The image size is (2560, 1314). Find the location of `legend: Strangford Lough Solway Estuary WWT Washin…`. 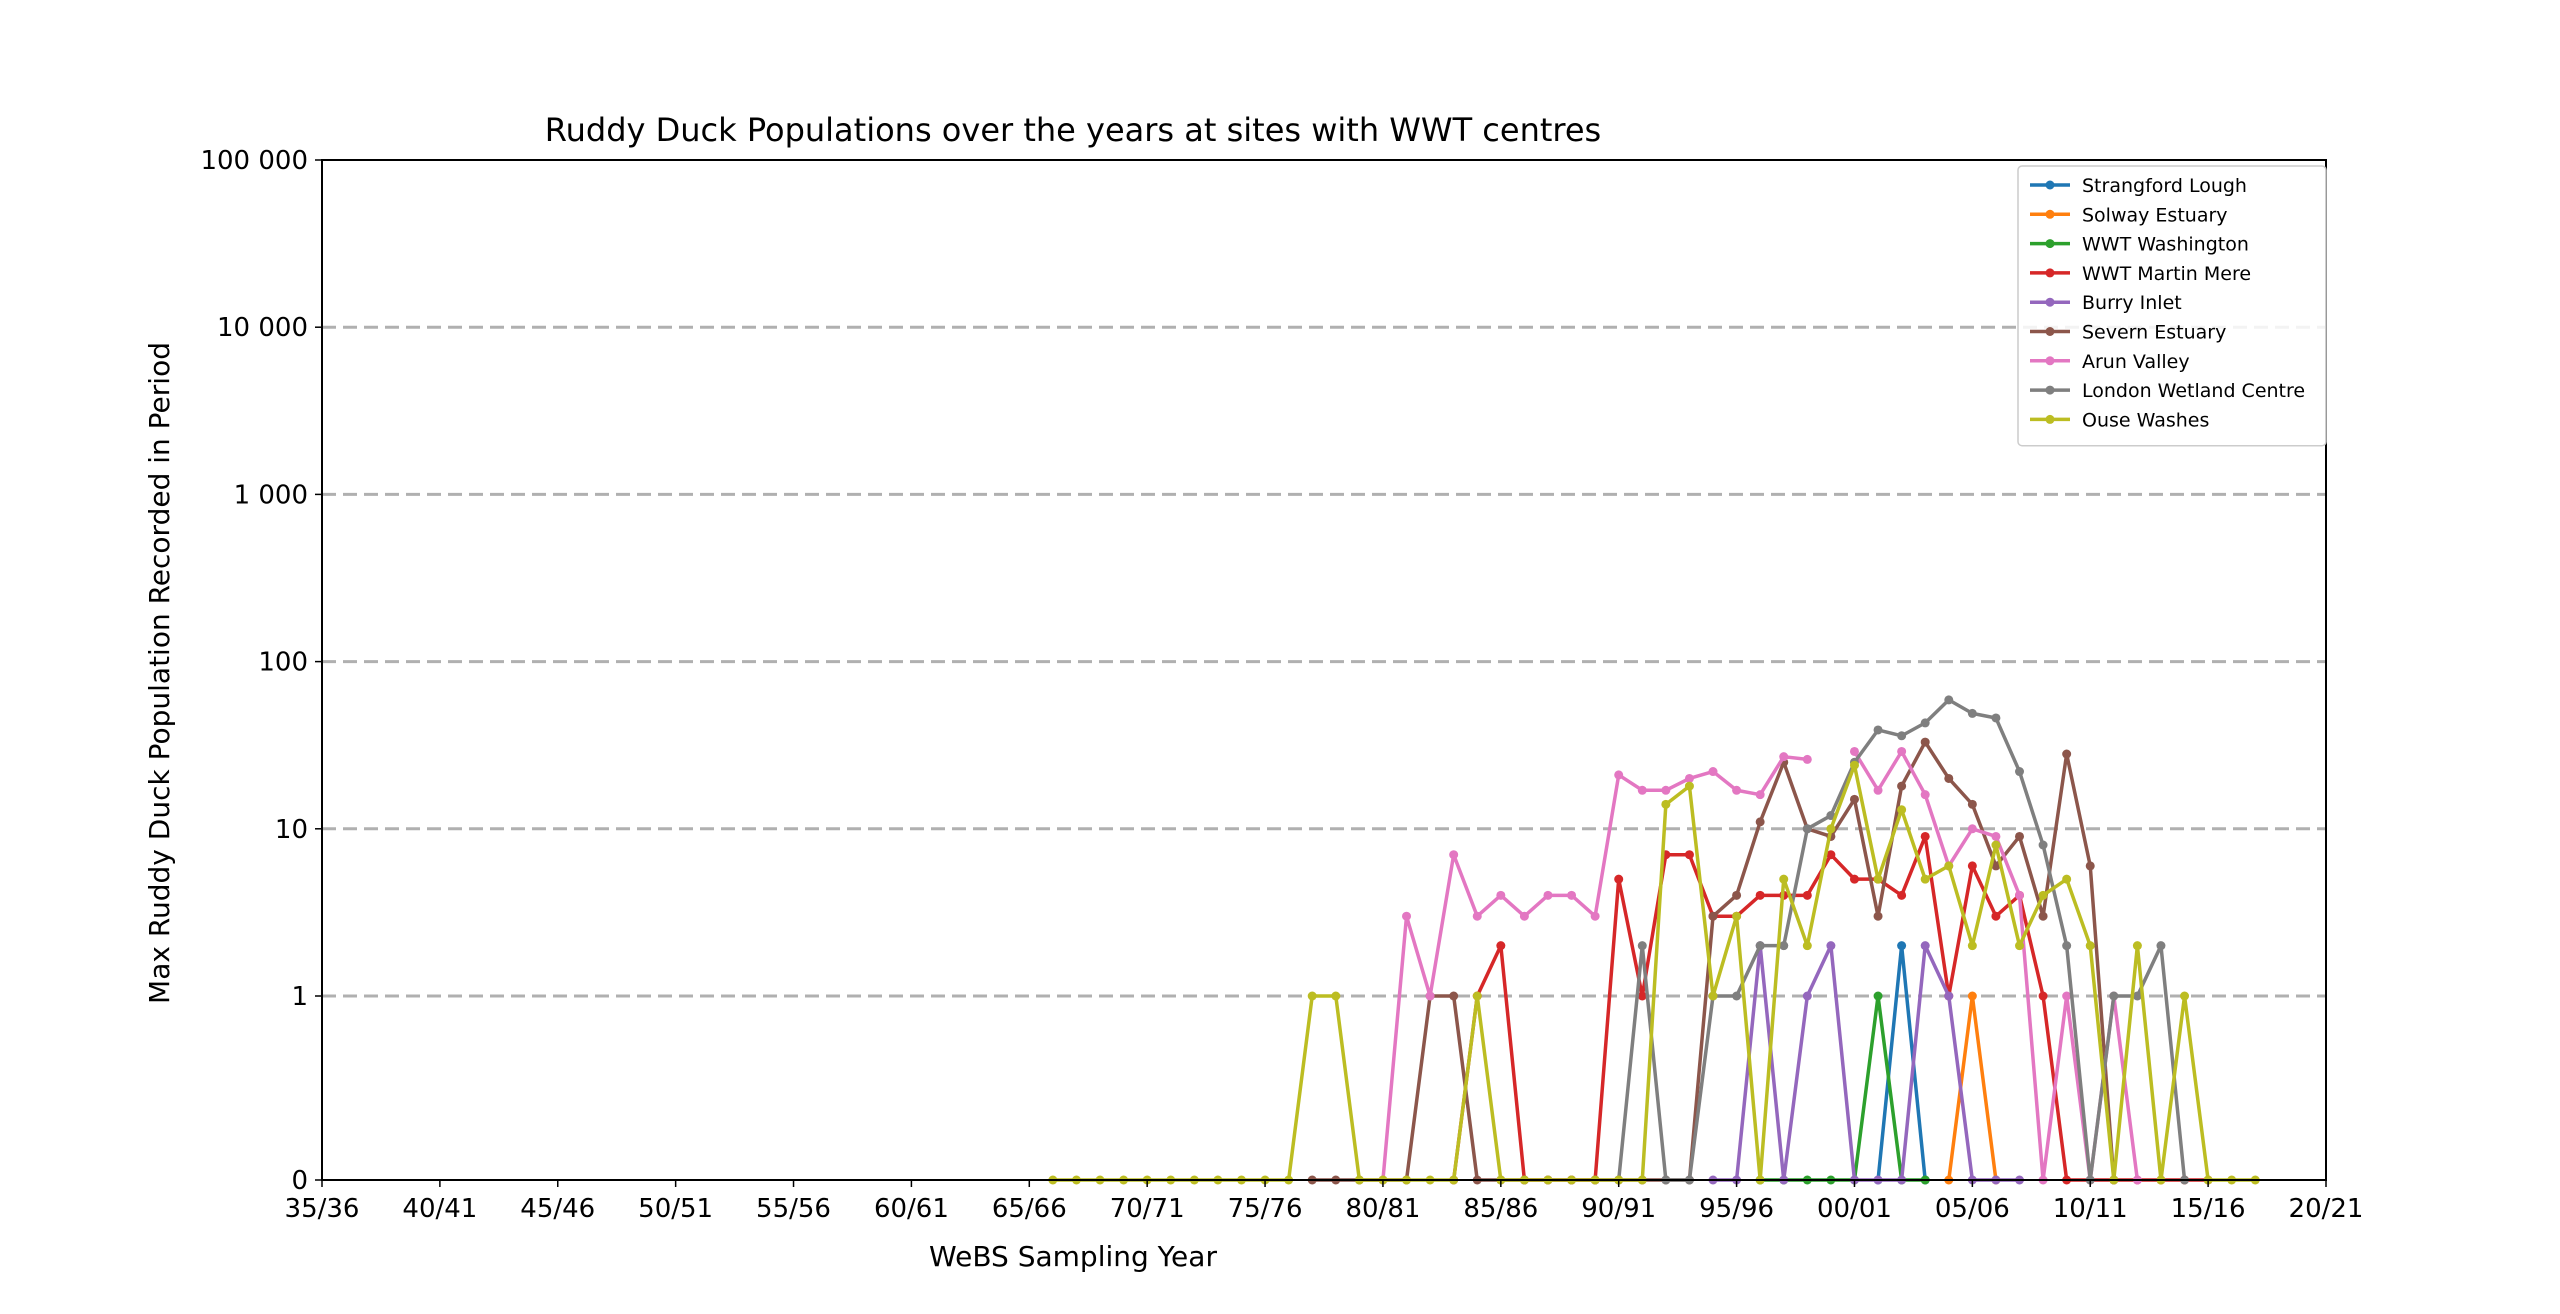

legend: Strangford Lough Solway Estuary WWT Washin… is located at coordinates (2172, 306).